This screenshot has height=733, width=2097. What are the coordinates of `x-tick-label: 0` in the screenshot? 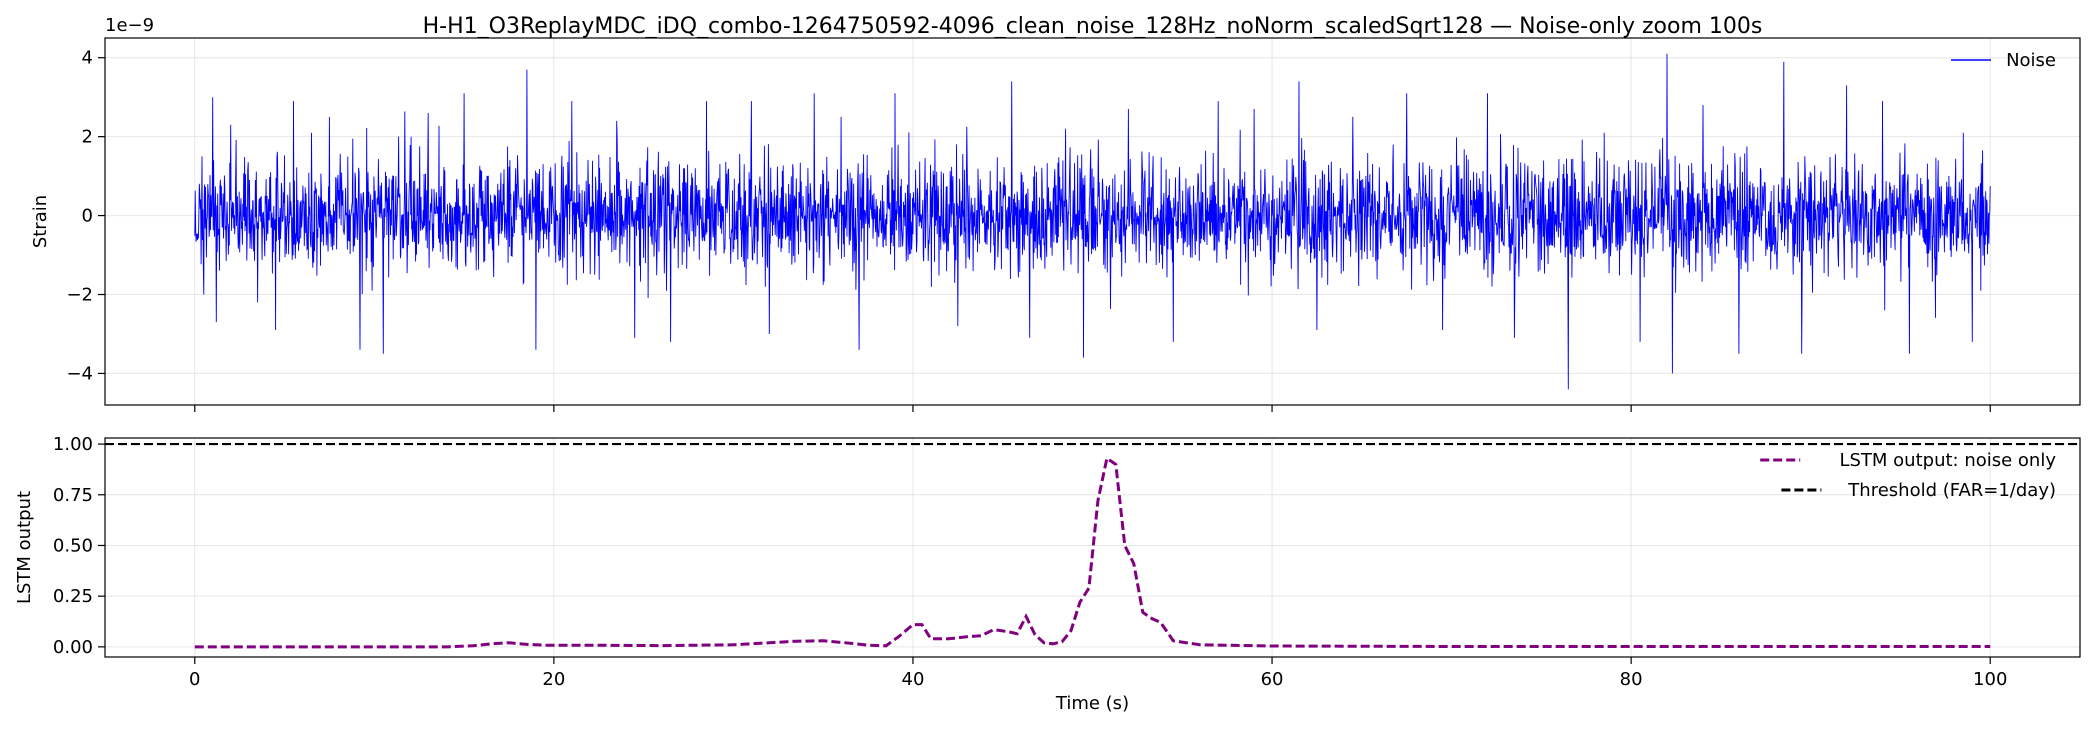 It's located at (194, 679).